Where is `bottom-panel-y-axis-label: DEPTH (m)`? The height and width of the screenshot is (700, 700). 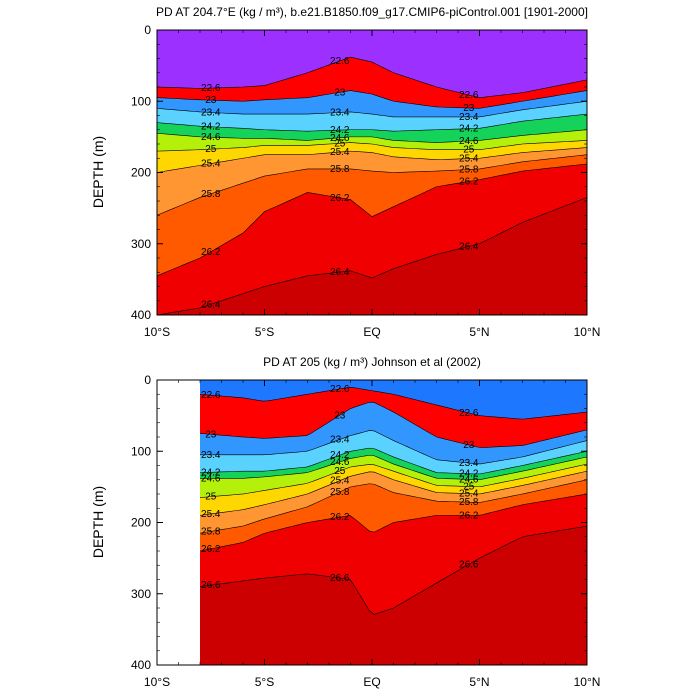 bottom-panel-y-axis-label: DEPTH (m) is located at coordinates (98, 522).